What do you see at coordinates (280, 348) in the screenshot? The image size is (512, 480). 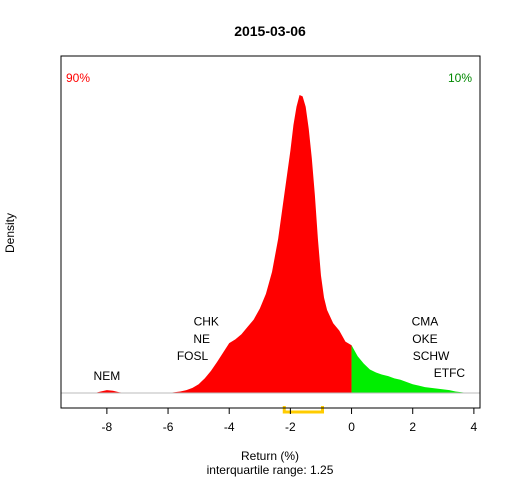 I see `annotations: NEM FOSL NE CHK CMA OKE SCHW ETFC` at bounding box center [280, 348].